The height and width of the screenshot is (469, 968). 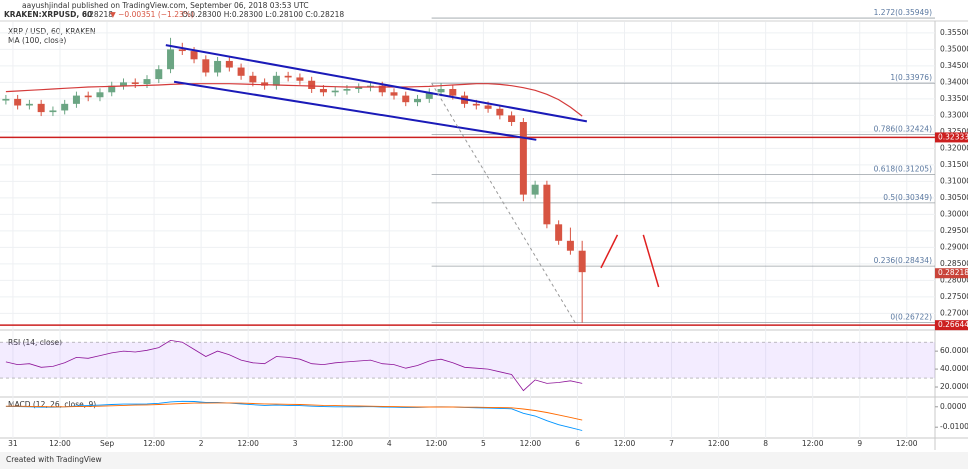 I want to click on y-tick-label: 0.27000, so click(x=954, y=312).